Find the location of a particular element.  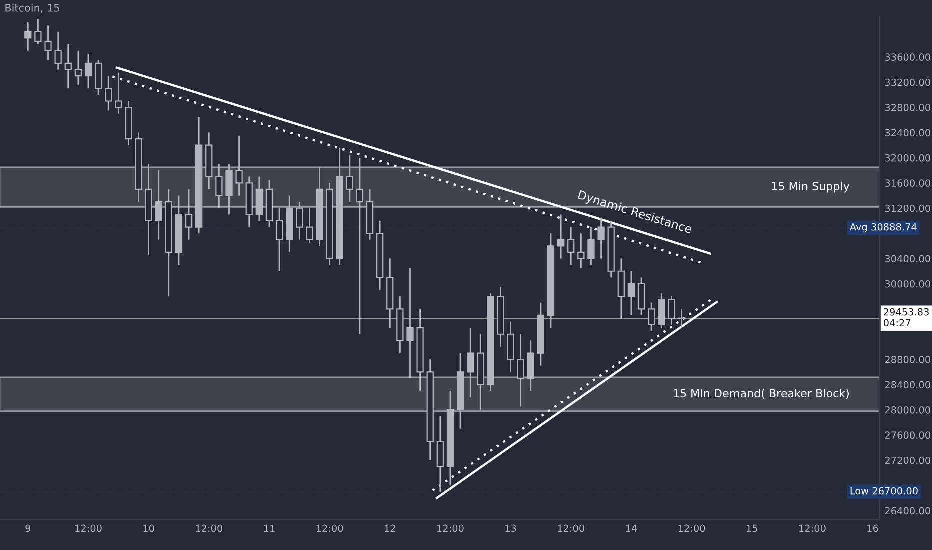

y-tick-label: 32800.00 is located at coordinates (907, 108).